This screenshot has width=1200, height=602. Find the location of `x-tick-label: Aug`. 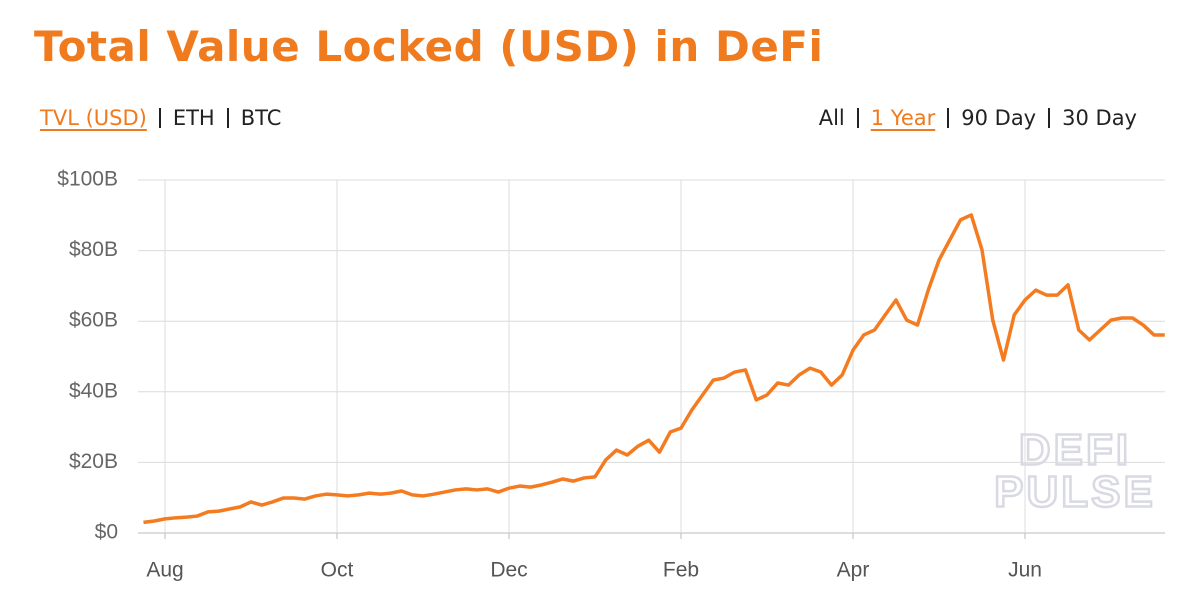

x-tick-label: Aug is located at coordinates (164, 570).